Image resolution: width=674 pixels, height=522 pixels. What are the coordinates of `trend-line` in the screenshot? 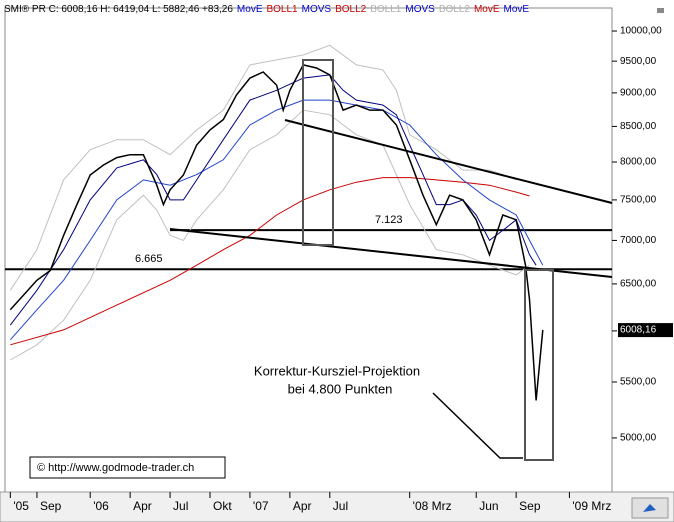 It's located at (448, 161).